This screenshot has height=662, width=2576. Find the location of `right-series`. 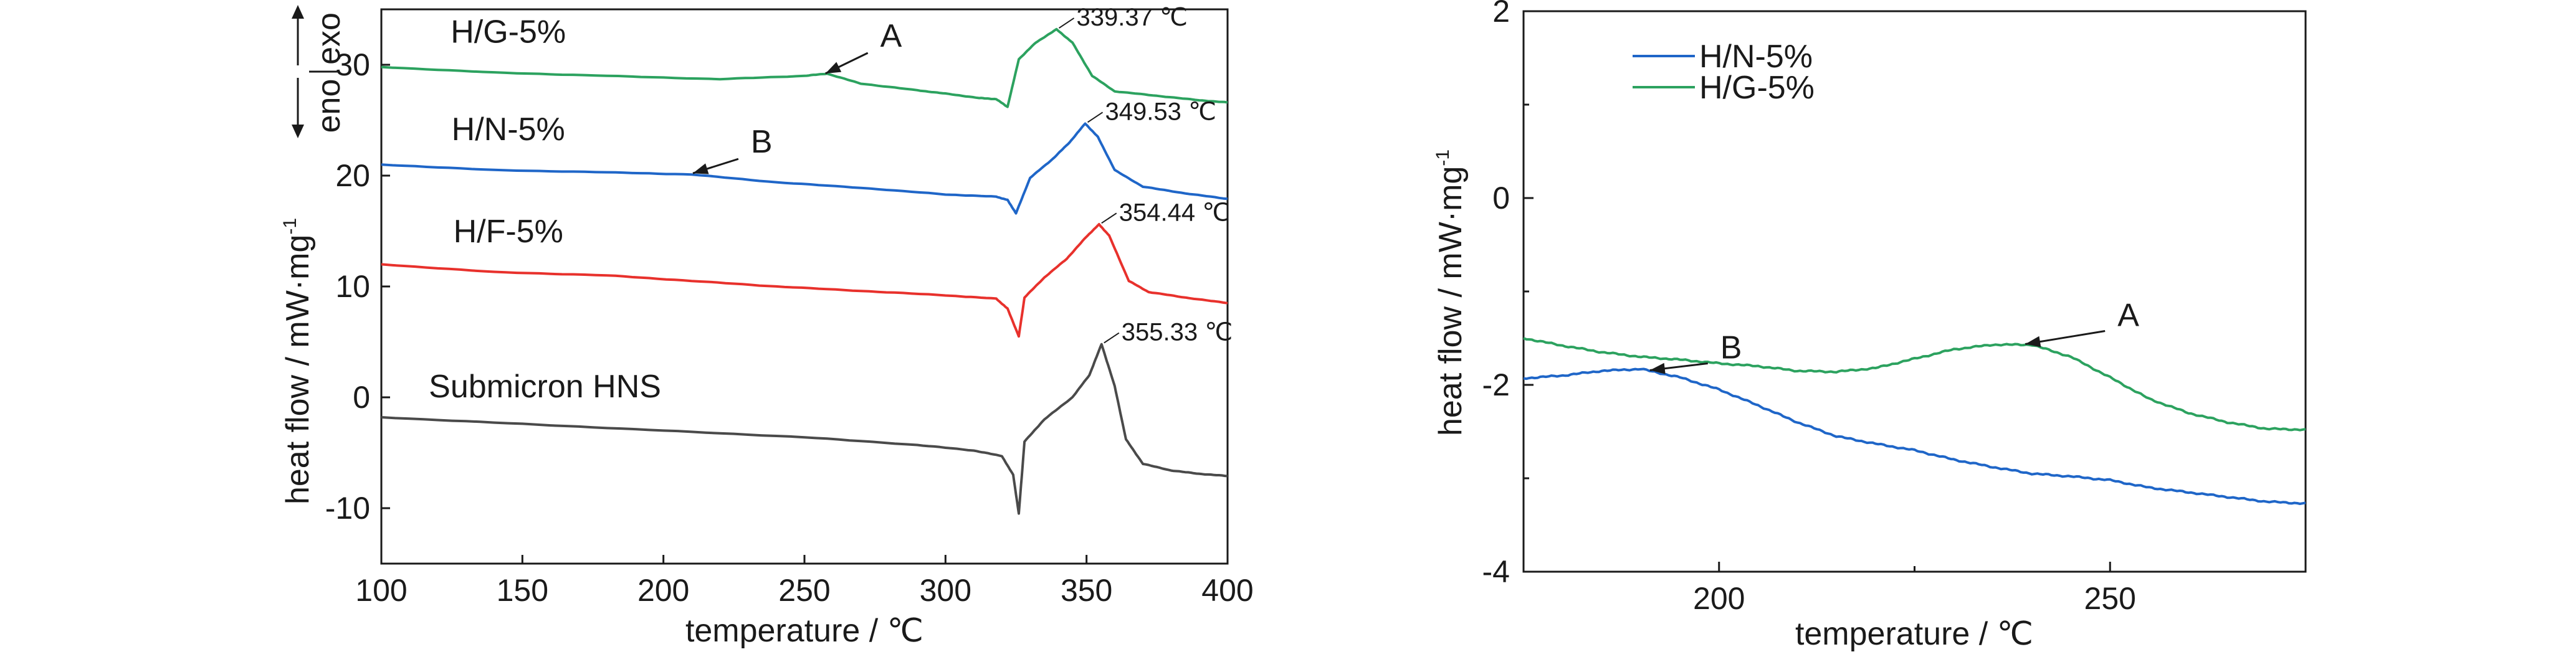

right-series is located at coordinates (1915, 421).